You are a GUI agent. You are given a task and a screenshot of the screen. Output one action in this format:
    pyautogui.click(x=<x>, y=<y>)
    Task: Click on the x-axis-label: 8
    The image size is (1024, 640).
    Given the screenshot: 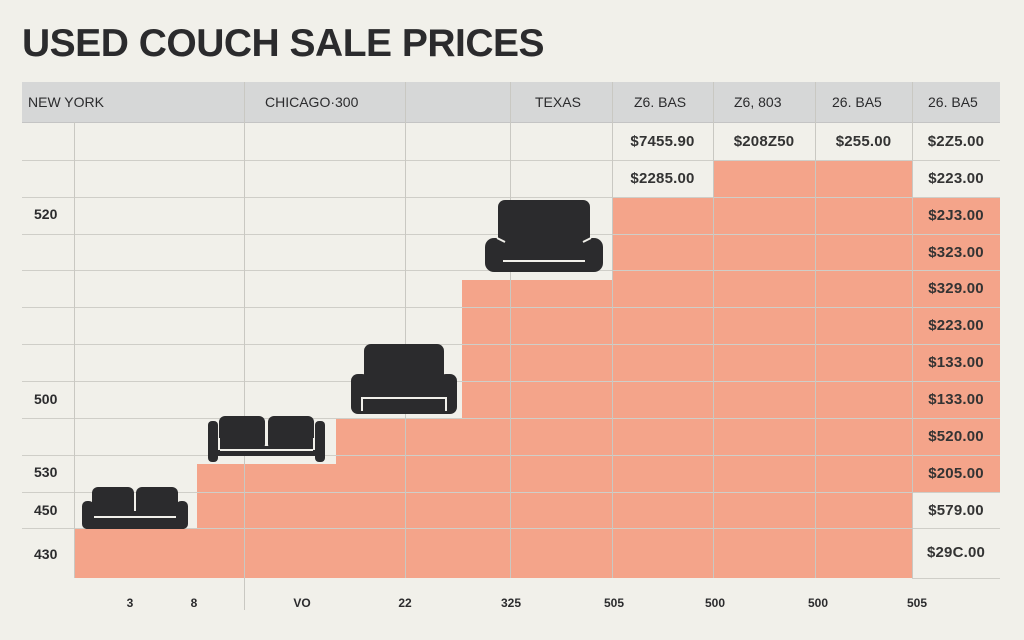 What is the action you would take?
    pyautogui.click(x=194, y=603)
    